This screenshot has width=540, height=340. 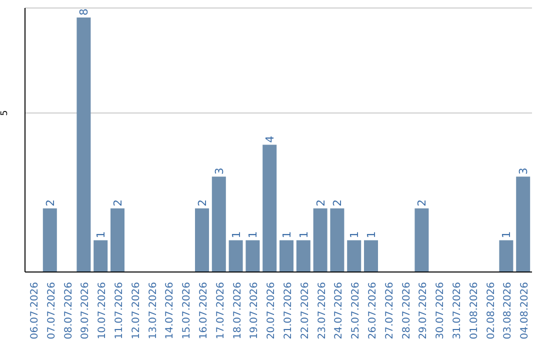 I want to click on x-tick-label: 25.07.2026, so click(x=356, y=311).